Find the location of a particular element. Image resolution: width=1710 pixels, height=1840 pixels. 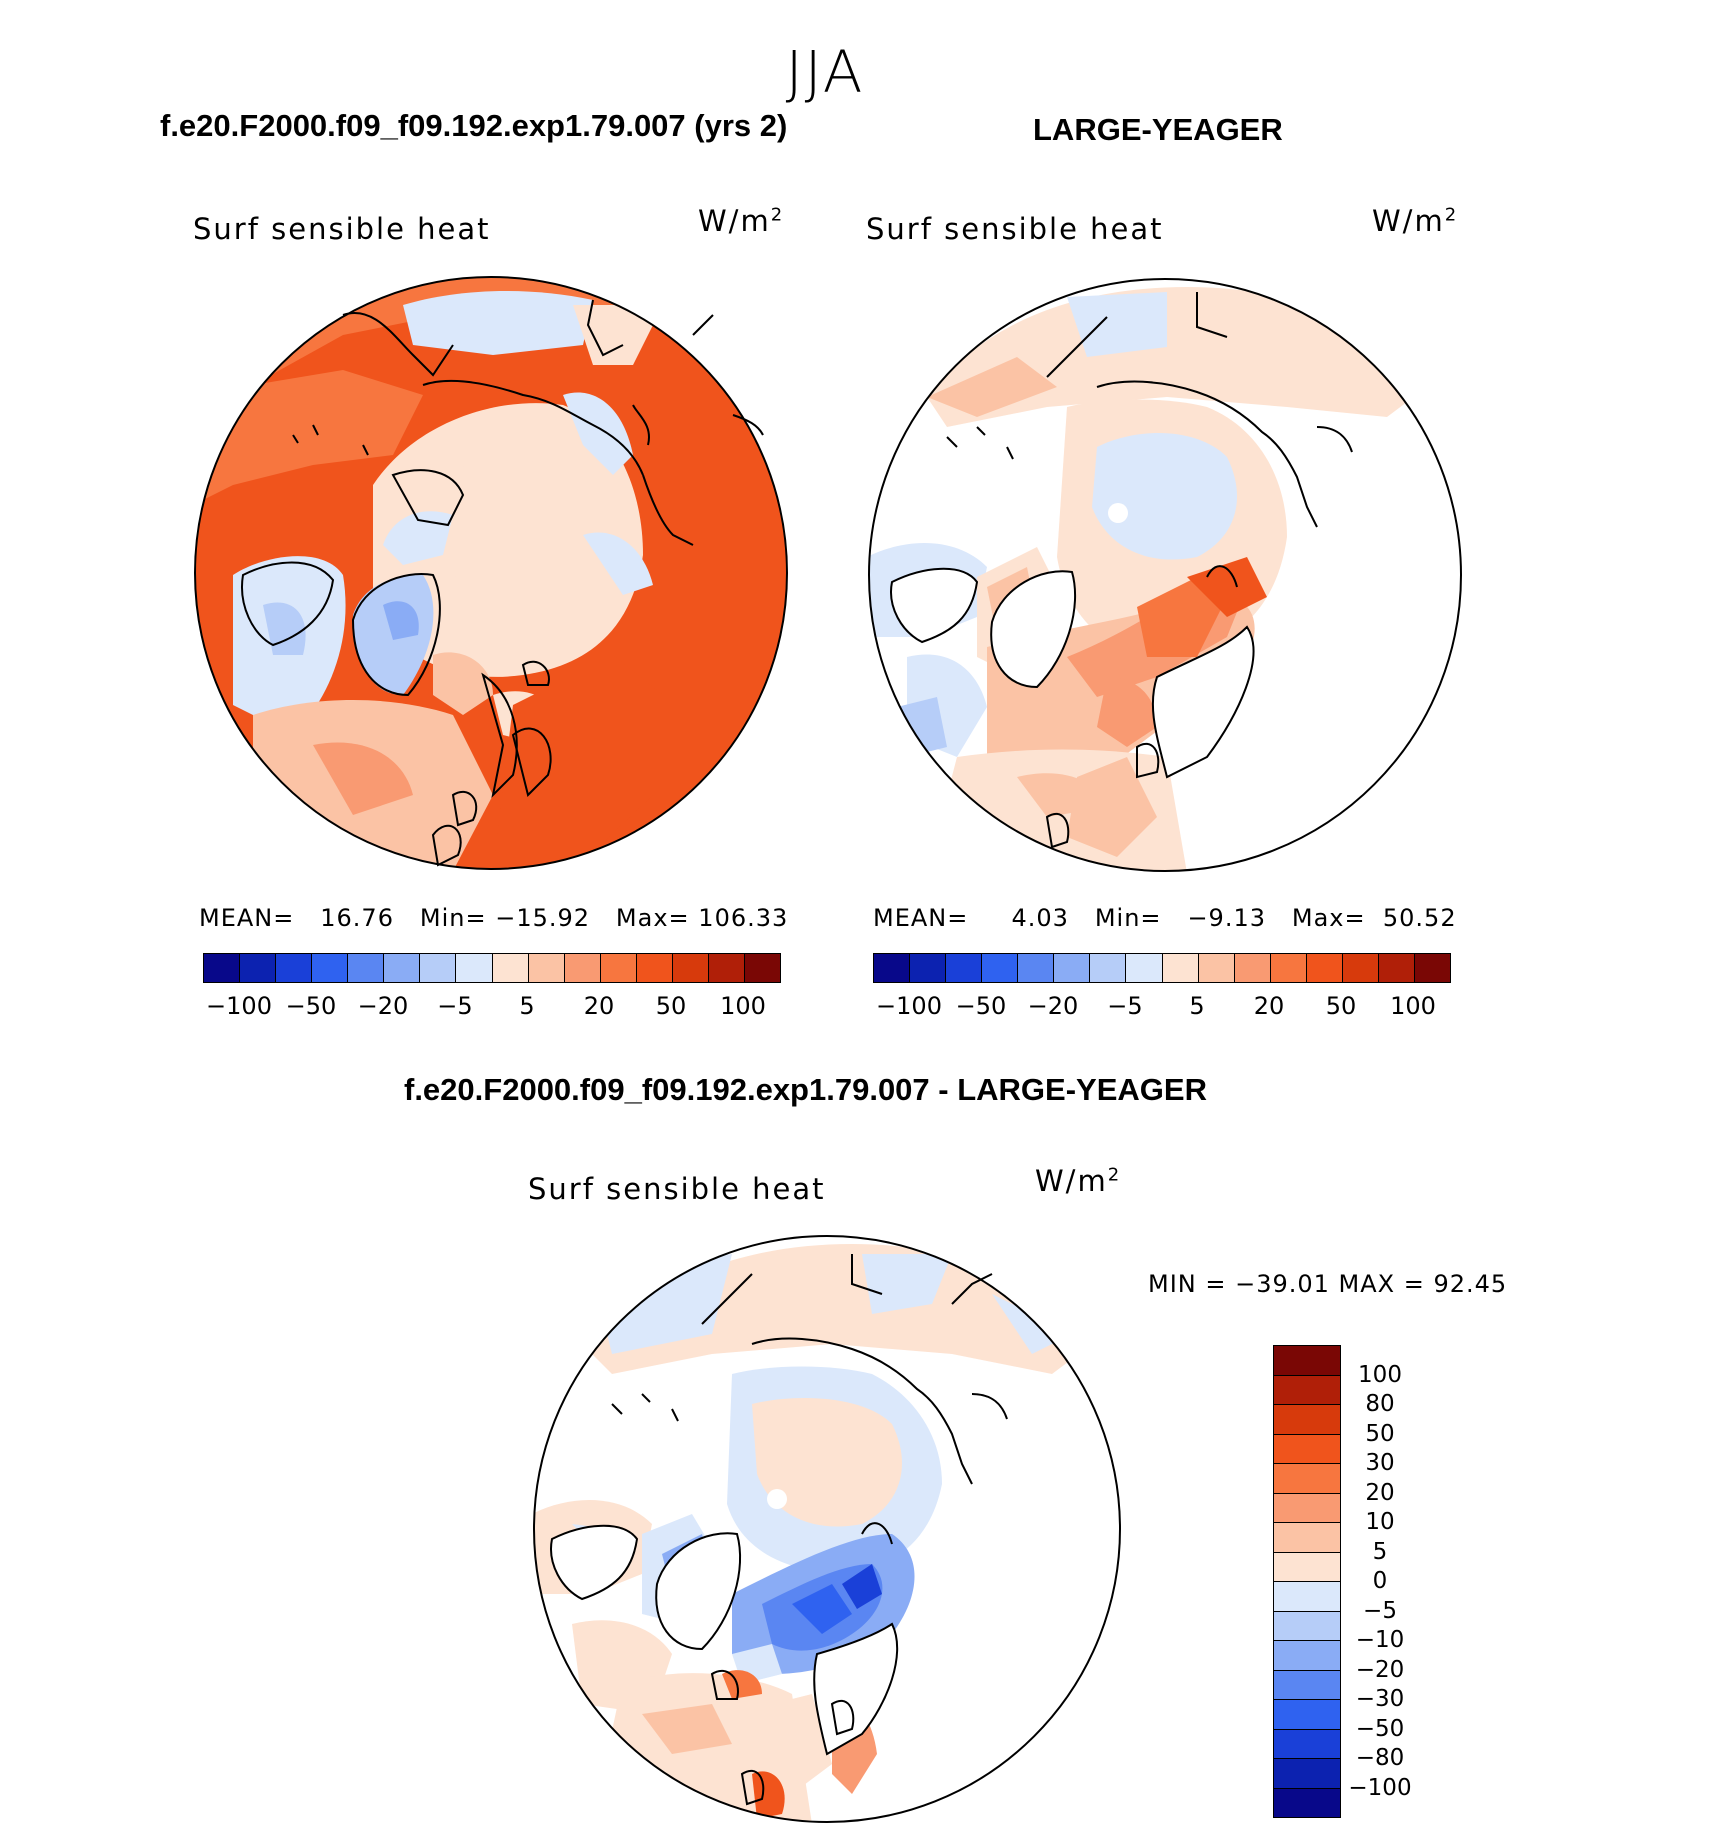

panel2-case-title: LARGE-YEAGER is located at coordinates (1158, 129).